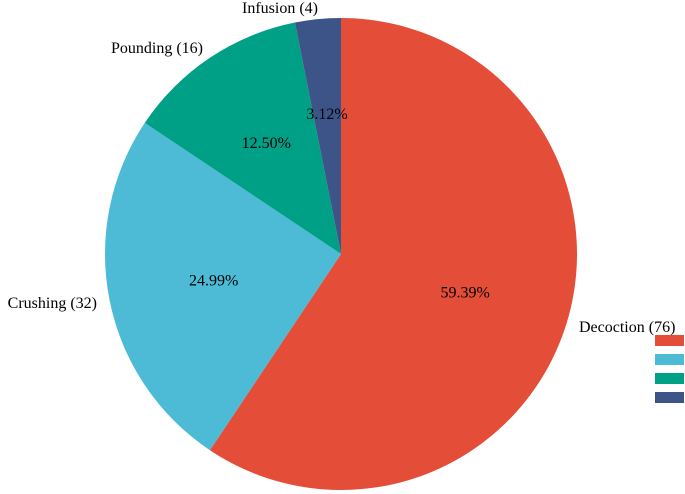 The height and width of the screenshot is (494, 685). Describe the element at coordinates (213, 280) in the screenshot. I see `percent-label-crushing: 24.99%` at that location.